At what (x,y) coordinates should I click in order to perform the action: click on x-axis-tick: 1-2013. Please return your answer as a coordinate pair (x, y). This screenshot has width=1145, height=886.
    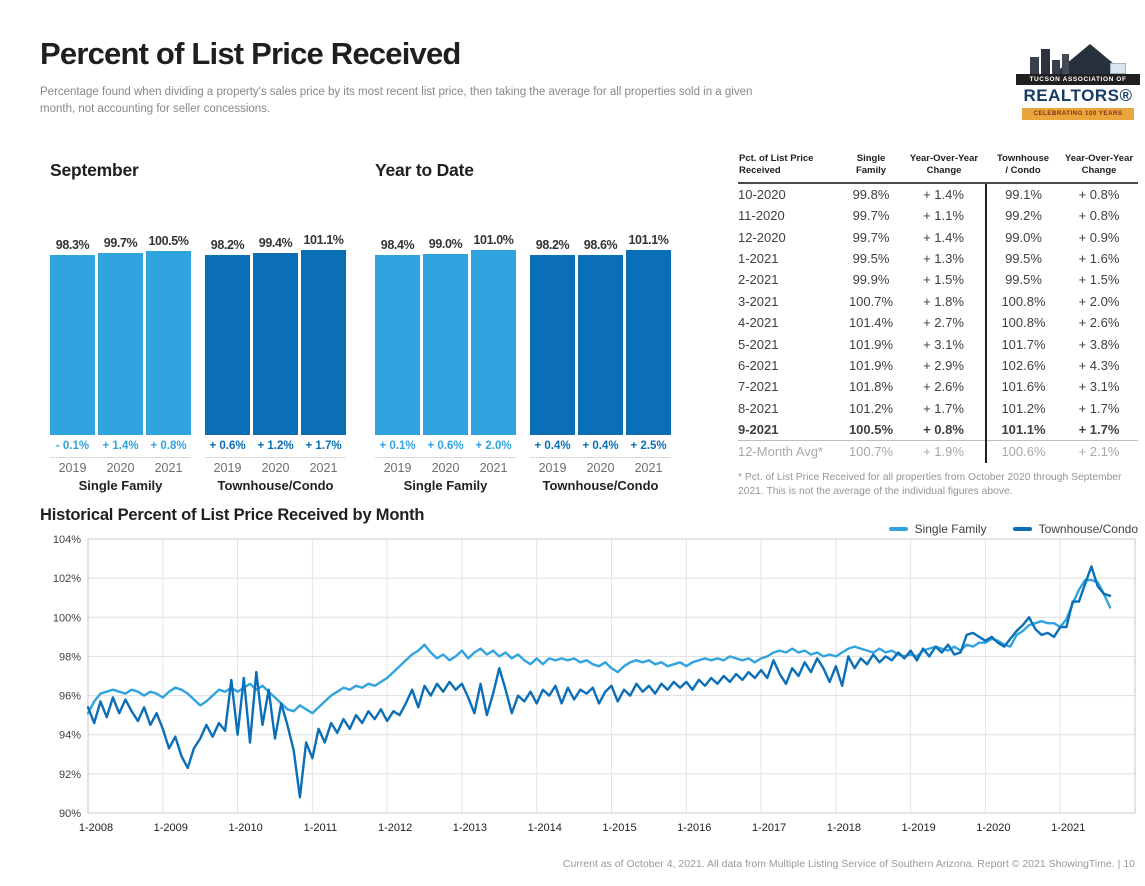
    Looking at the image, I should click on (470, 827).